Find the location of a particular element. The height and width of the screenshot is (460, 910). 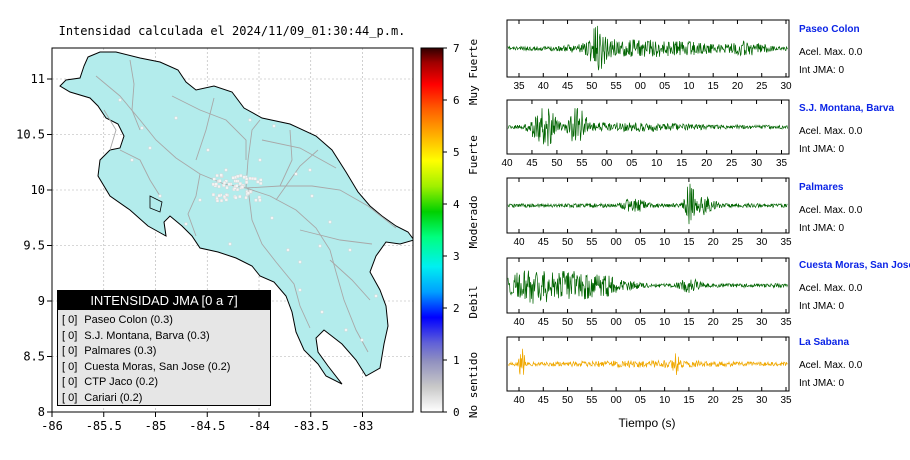

legend-item: [ 0] Cuesta Moras, San Jose (0.2) is located at coordinates (164, 368).